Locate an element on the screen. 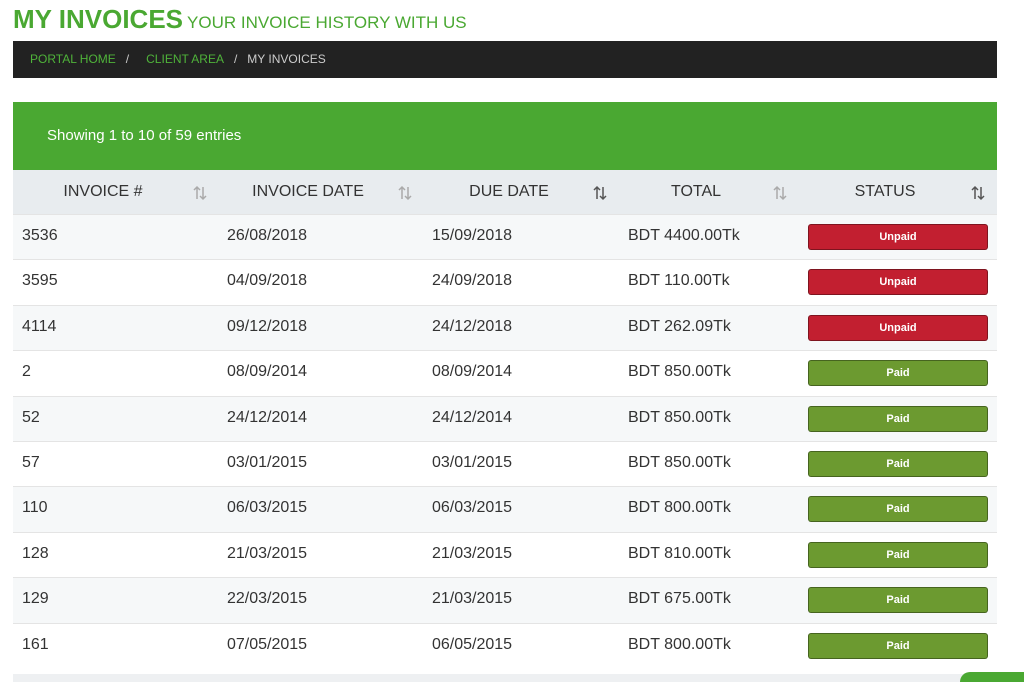  table-cell: 57 is located at coordinates (31, 462).